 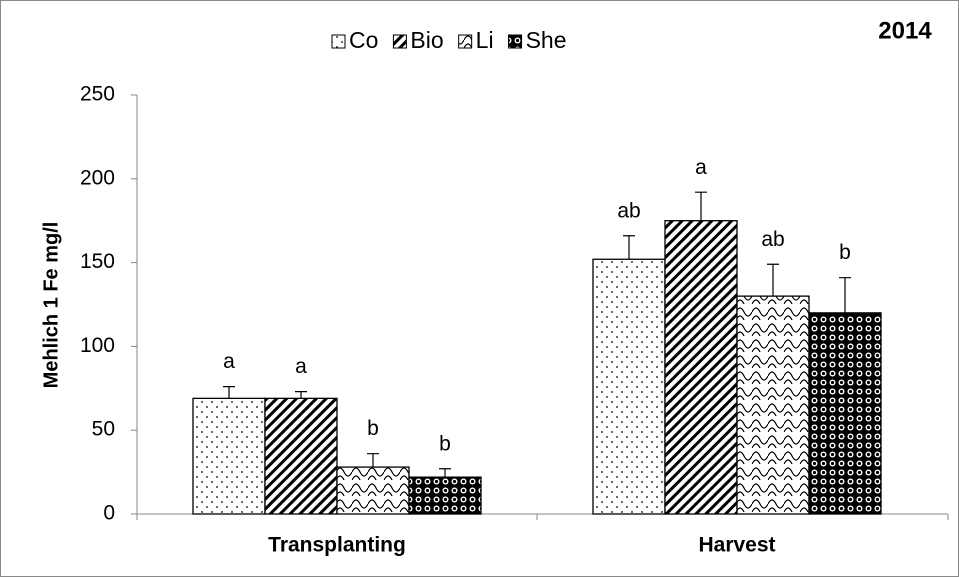 I want to click on y-axis-label: Mehlich 1 Fe mg/l, so click(x=51, y=305).